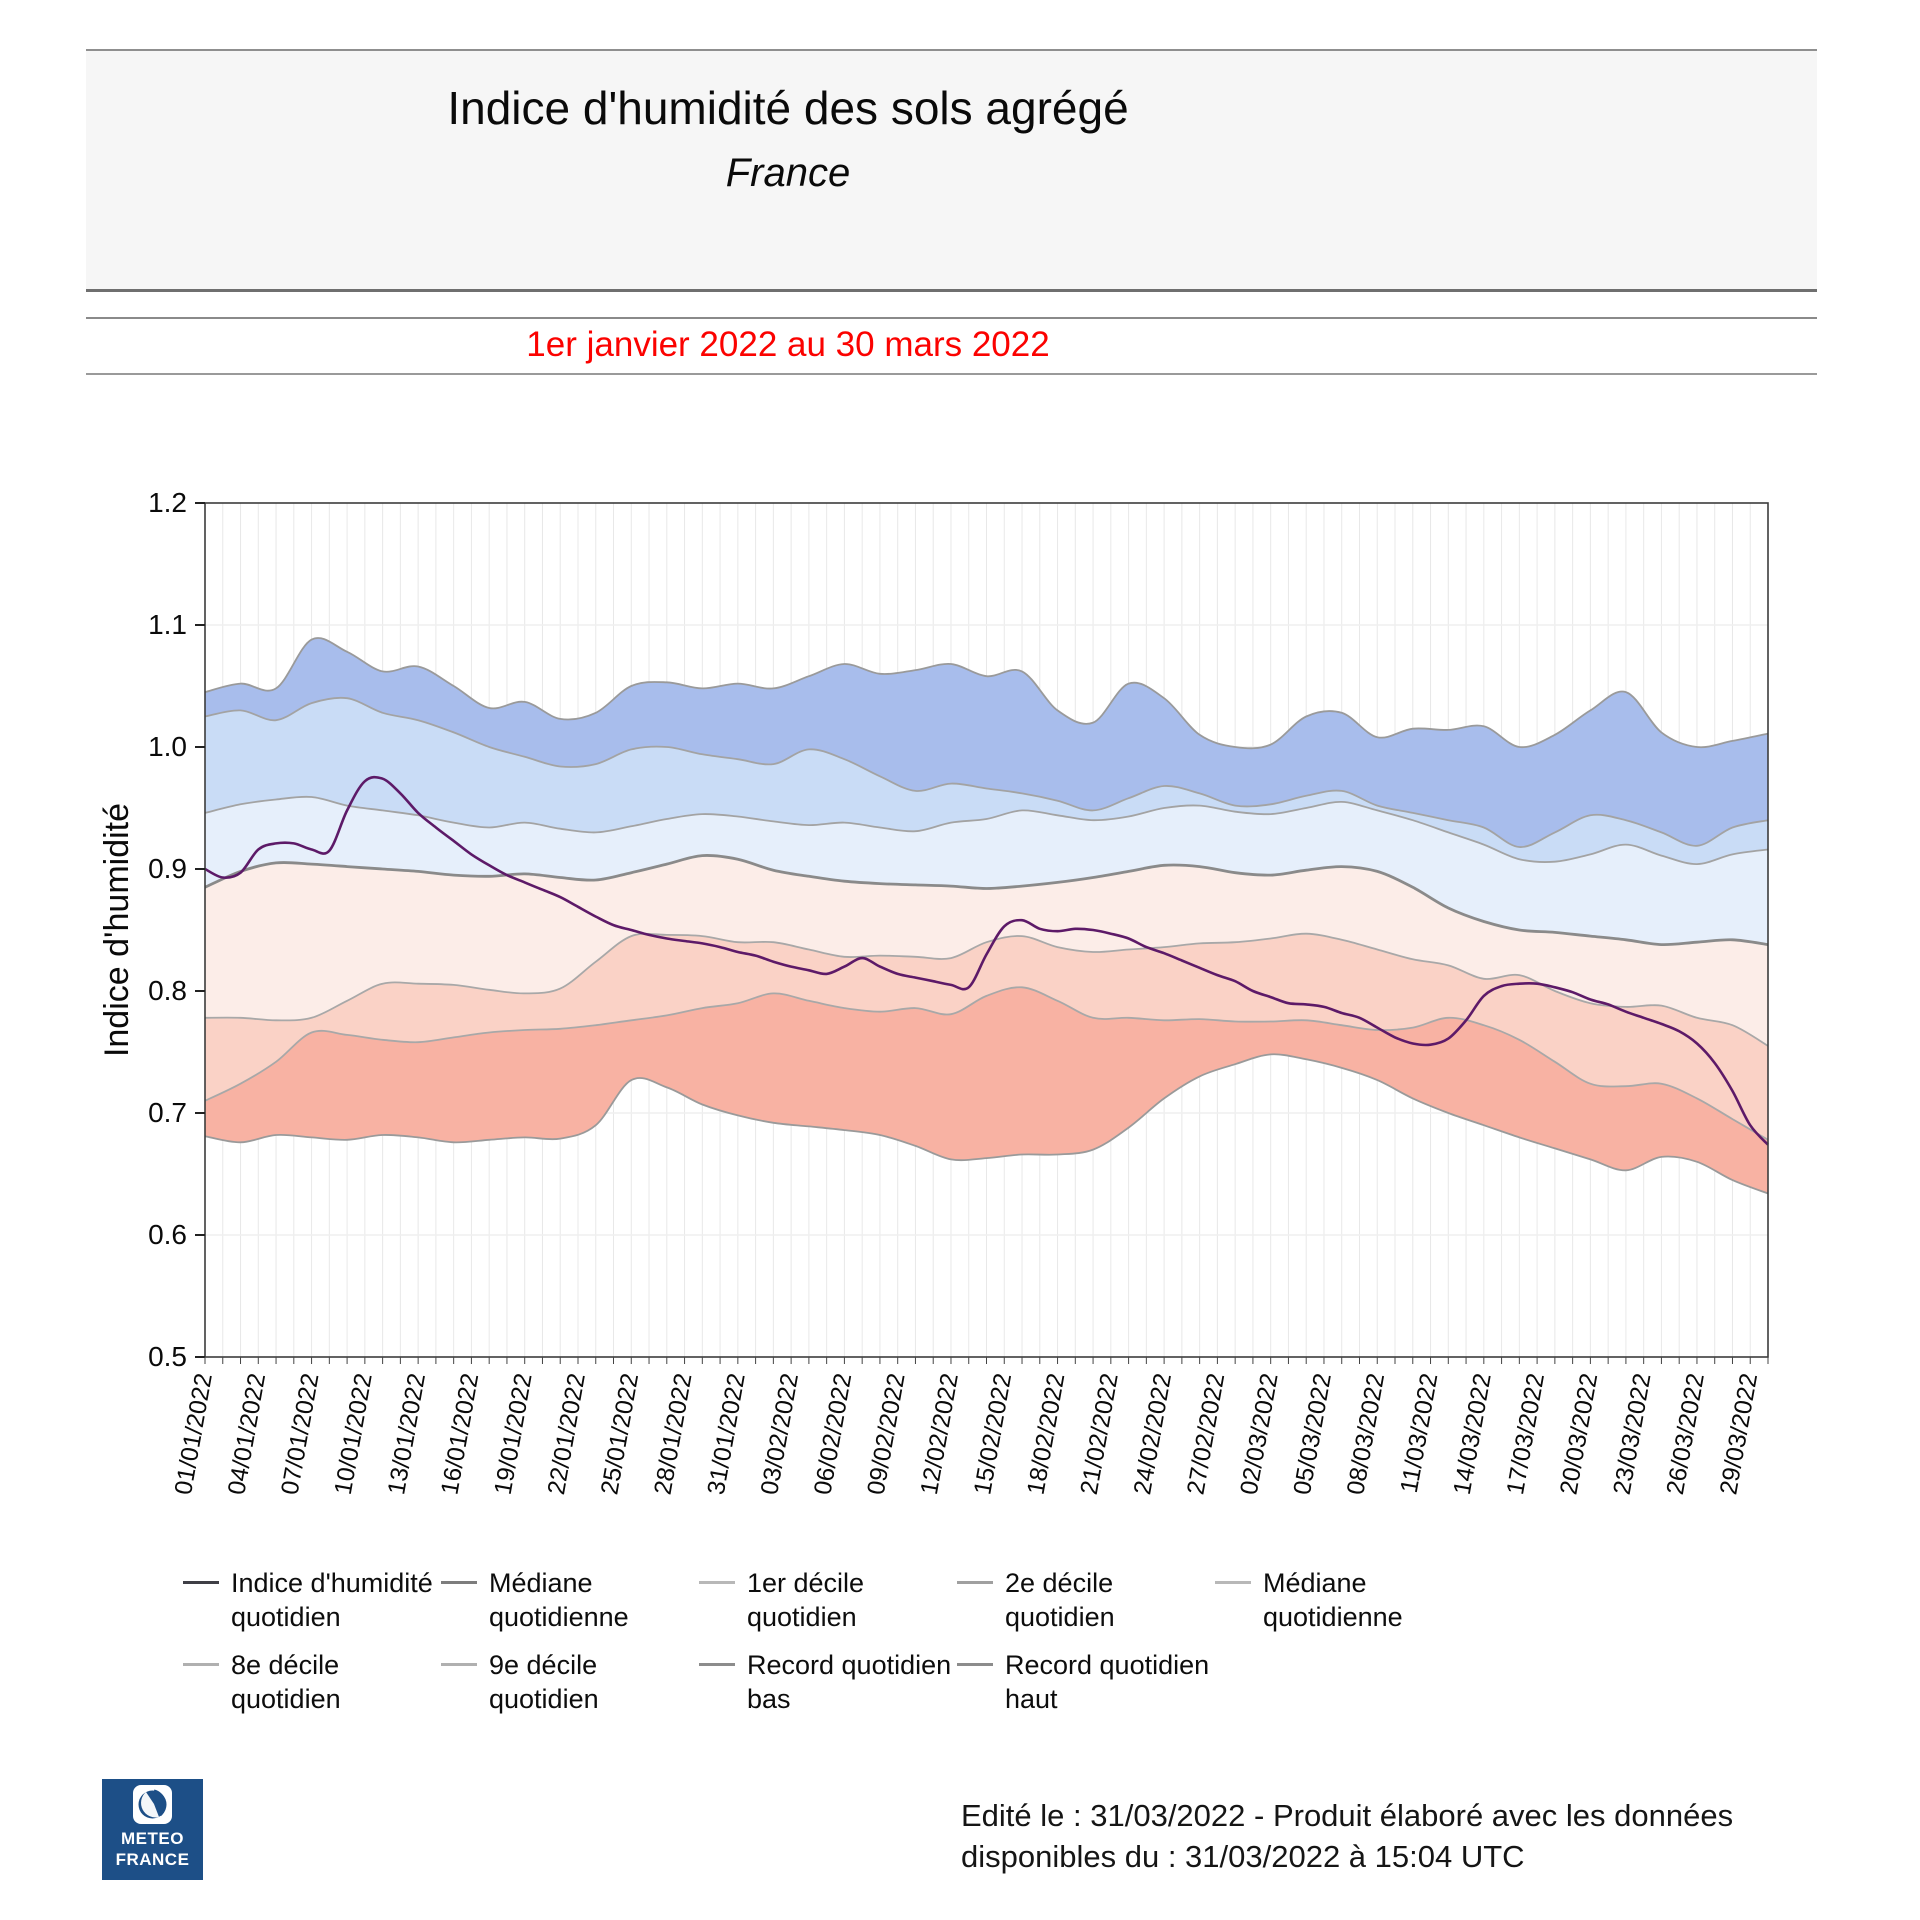 Image resolution: width=1920 pixels, height=1920 pixels. Describe the element at coordinates (152, 1859) in the screenshot. I see `logo-text-france: FRANCE` at that location.